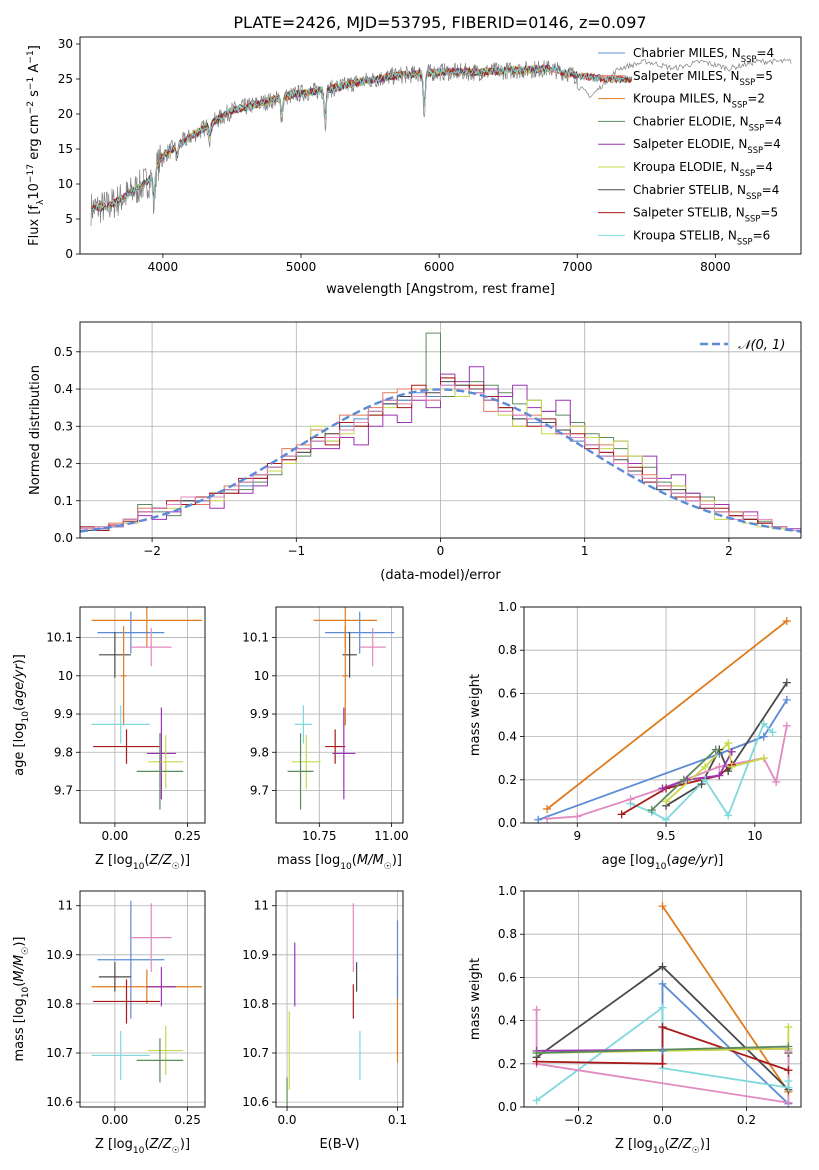 The width and height of the screenshot is (819, 1170). Describe the element at coordinates (761, 345) in the screenshot. I see `legend-label: 𝒩(0, 1)` at that location.